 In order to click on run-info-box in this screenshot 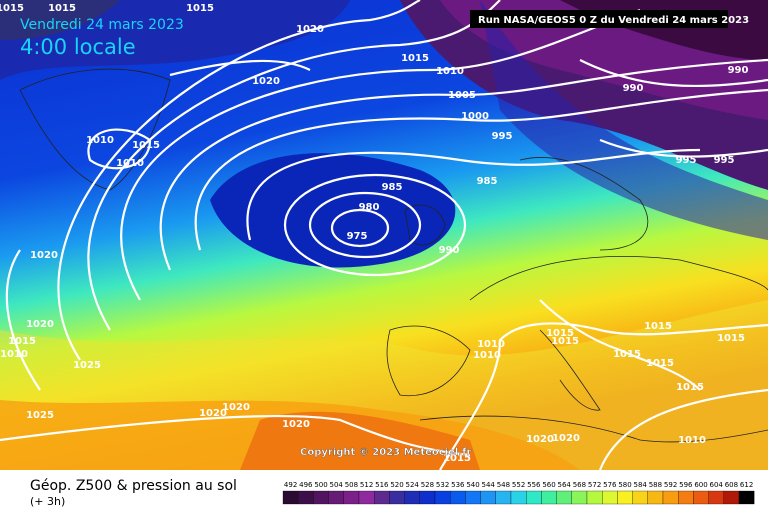, I will do `click(599, 19)`.